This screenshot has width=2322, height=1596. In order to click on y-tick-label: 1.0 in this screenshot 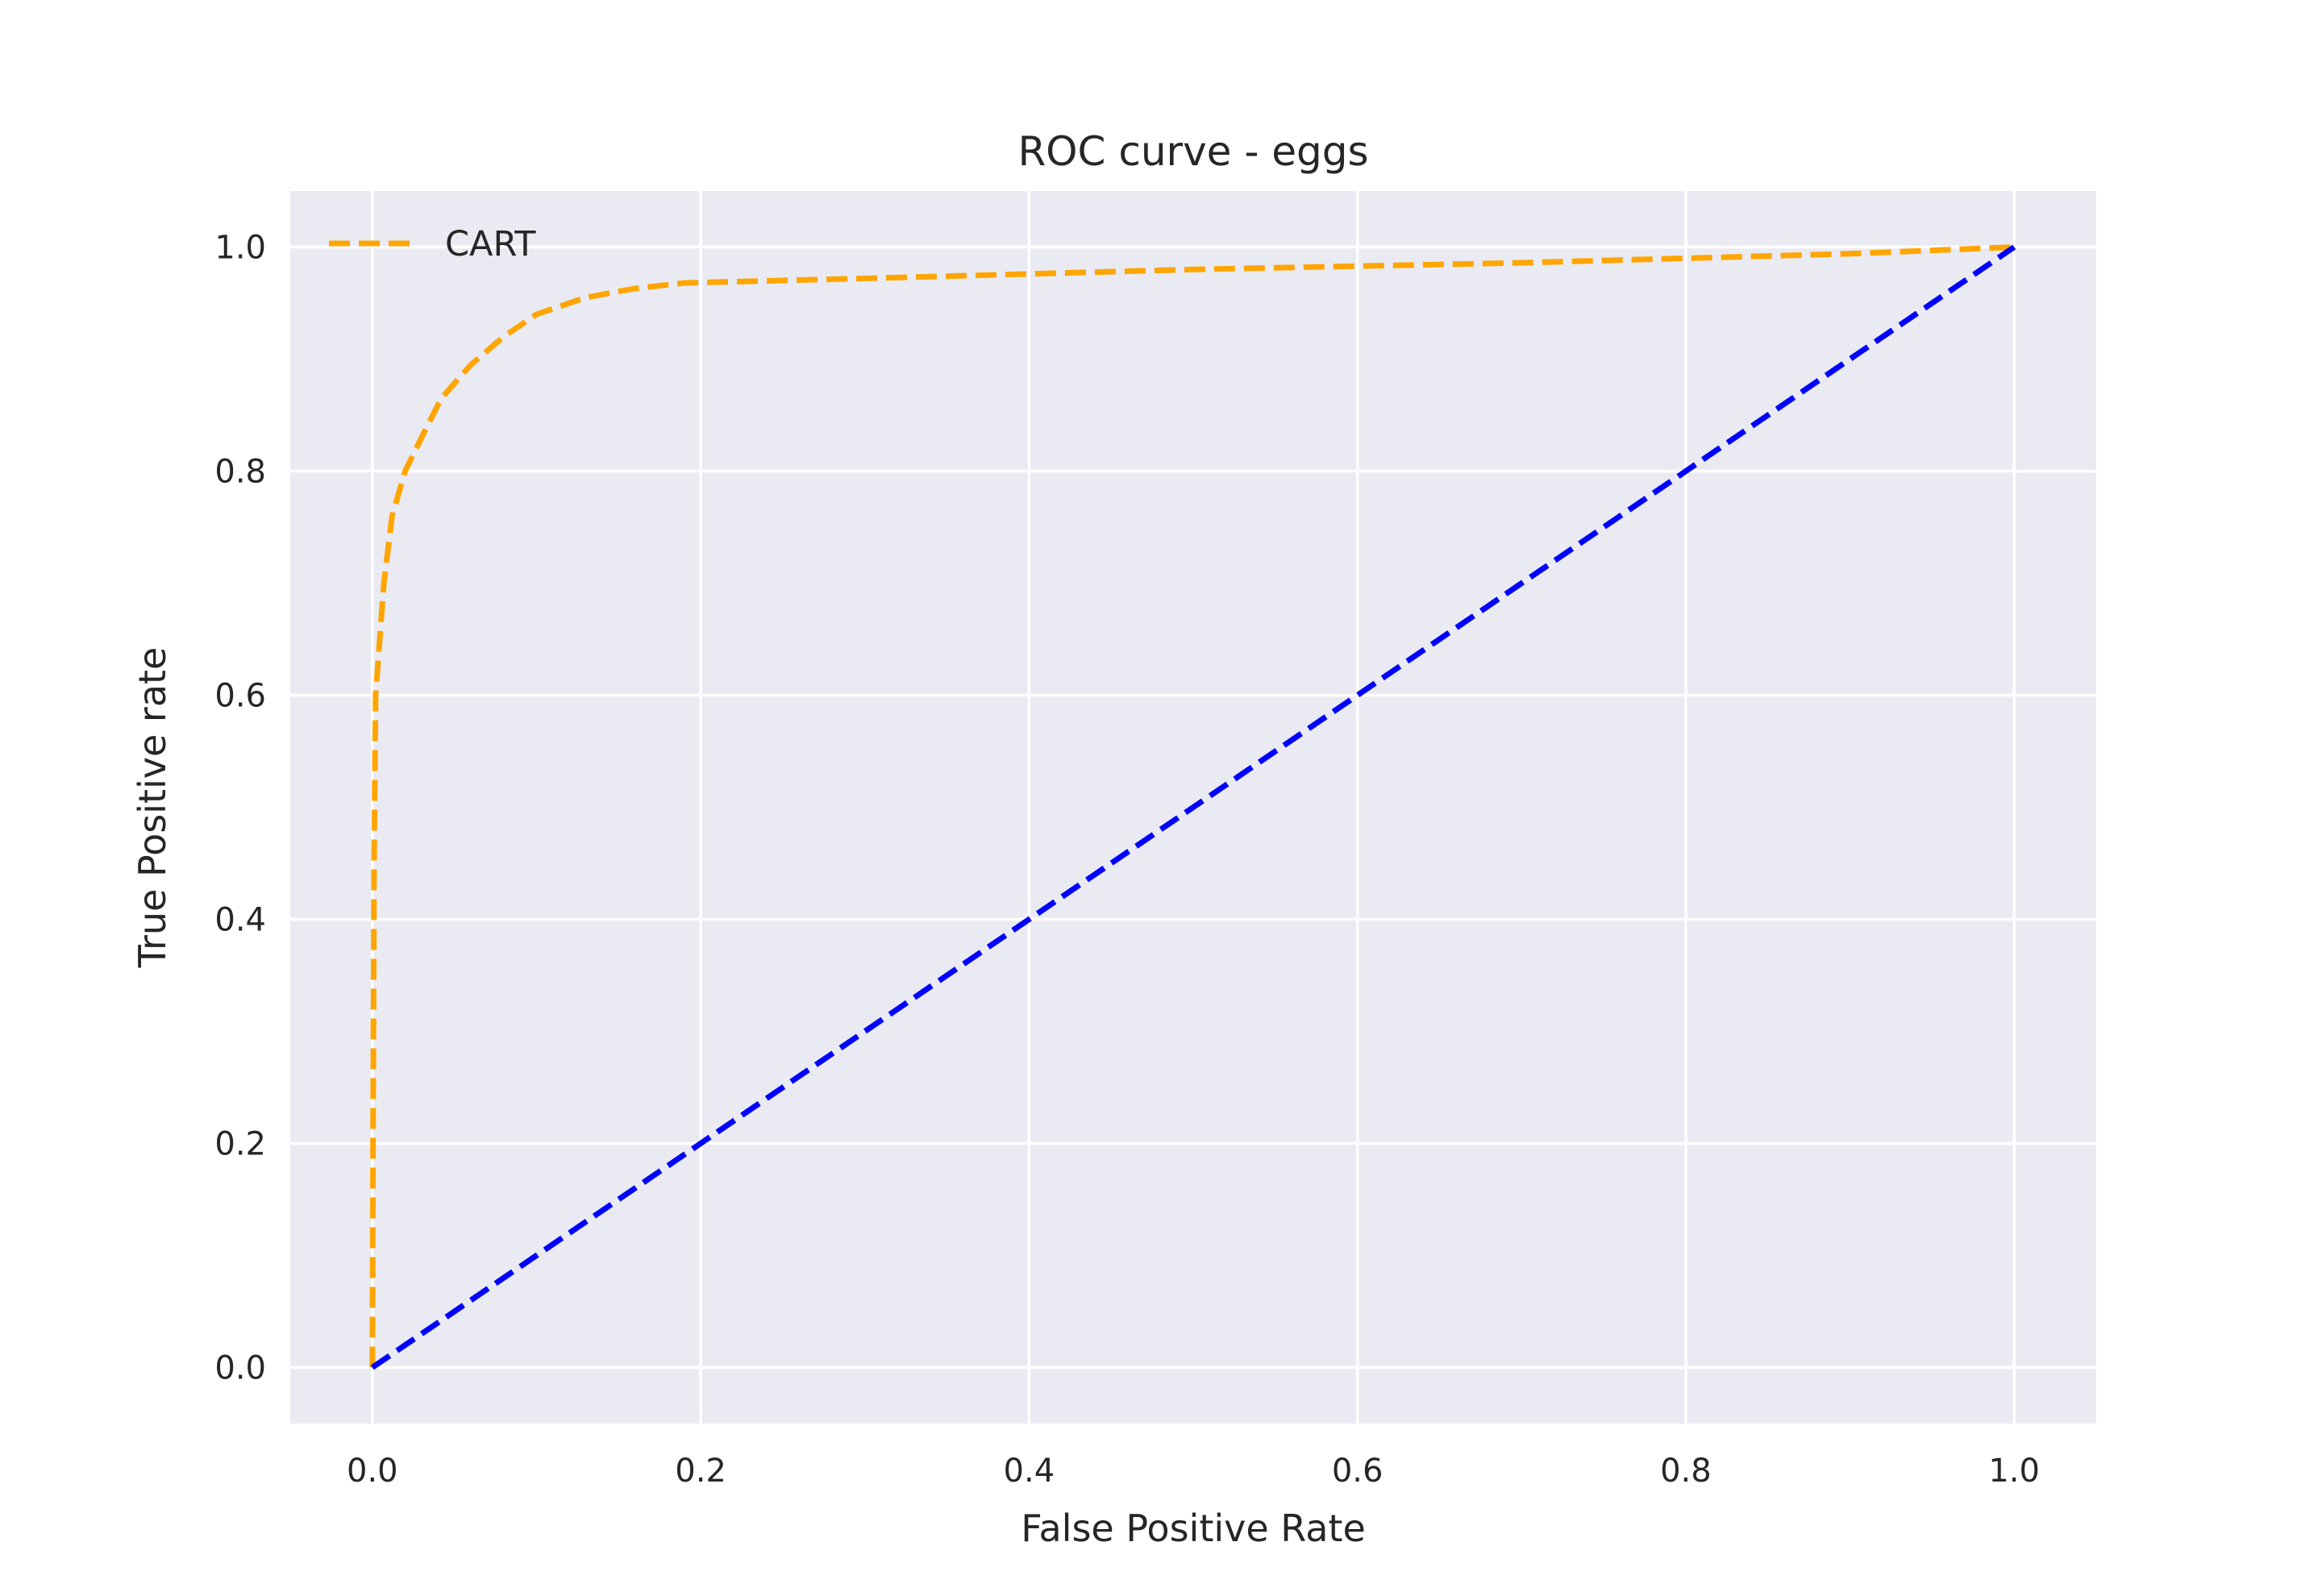, I will do `click(240, 248)`.